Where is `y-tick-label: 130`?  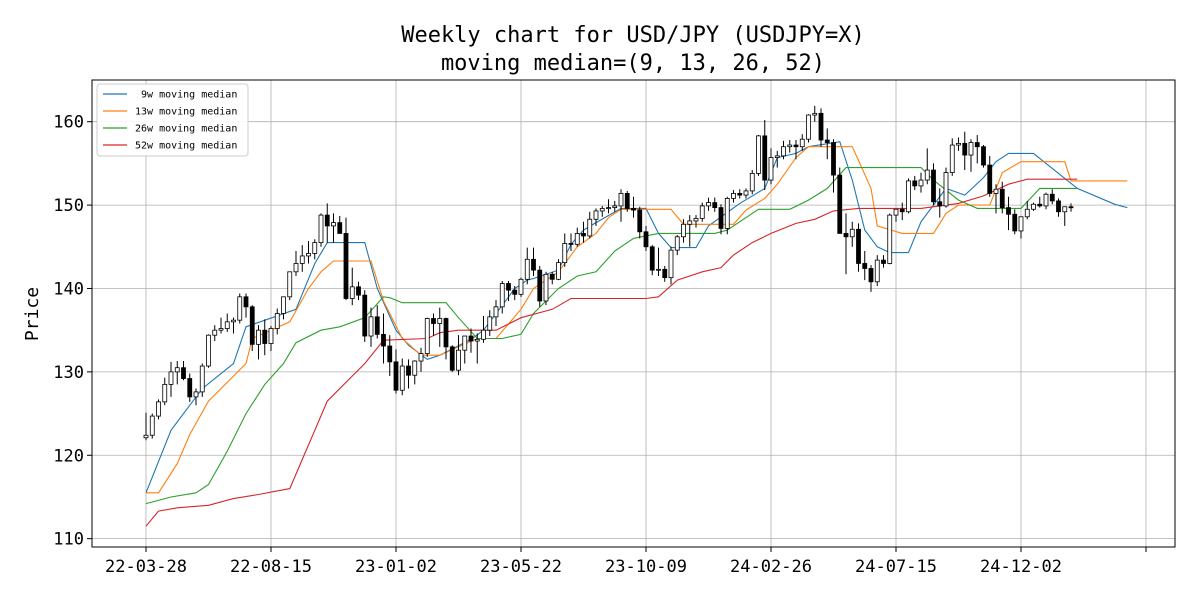 y-tick-label: 130 is located at coordinates (68, 373).